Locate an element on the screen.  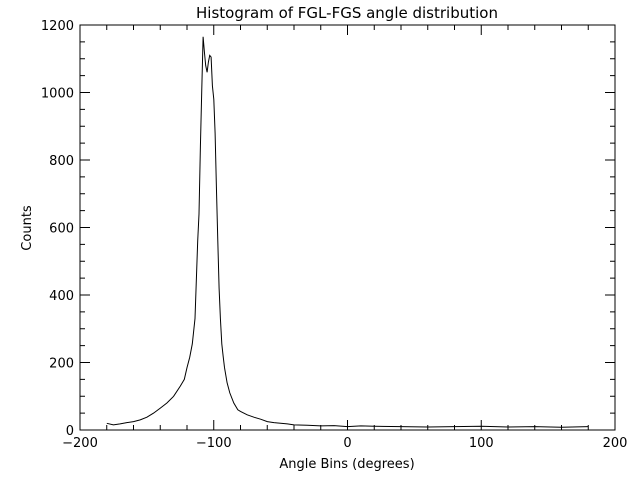
y-tick-label: 600 is located at coordinates (61, 229).